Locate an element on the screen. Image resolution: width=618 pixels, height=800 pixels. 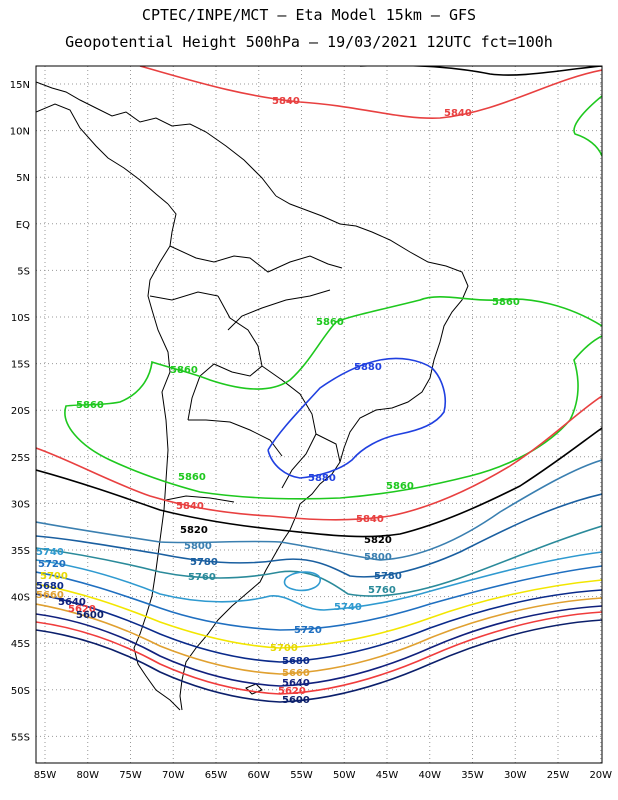
lat-tick-label: 35S is located at coordinates (20, 551).